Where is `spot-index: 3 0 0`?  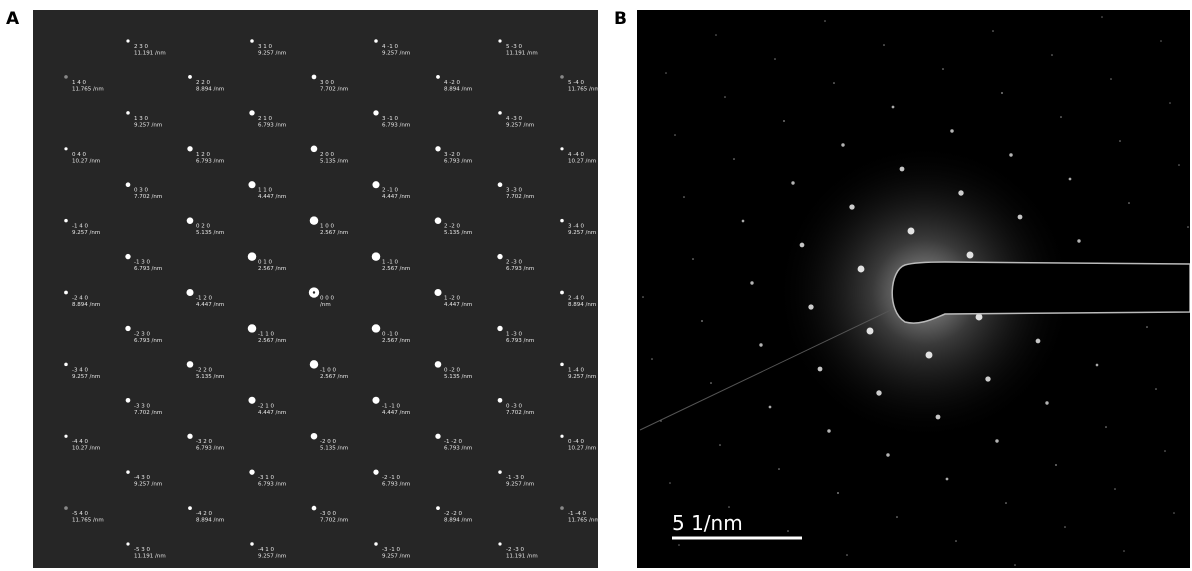 spot-index: 3 0 0 is located at coordinates (327, 83).